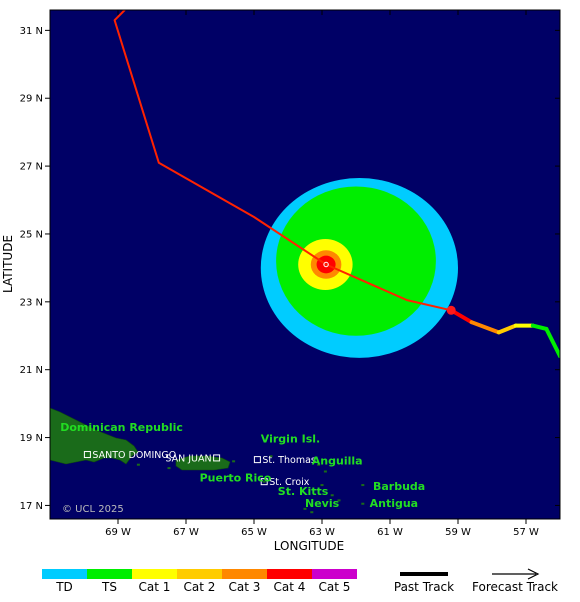  I want to click on city-label: St. Thomas, so click(289, 460).